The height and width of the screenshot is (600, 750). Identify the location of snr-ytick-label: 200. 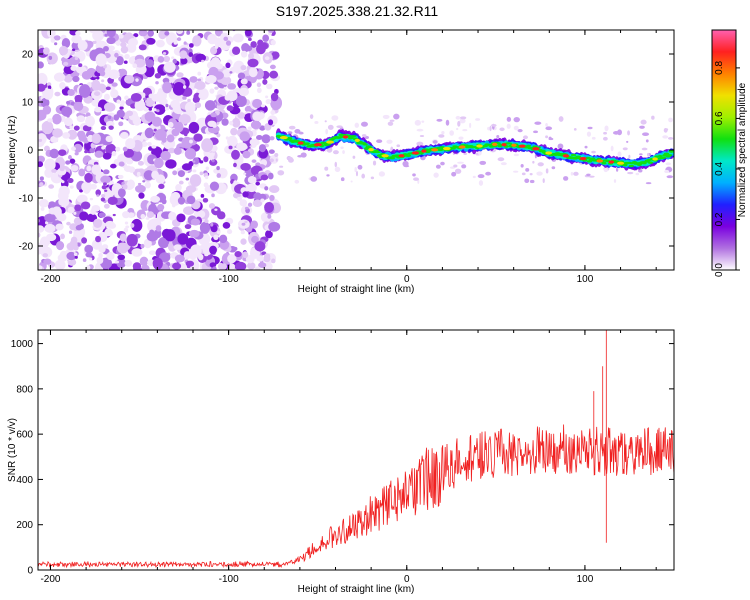
(24, 525).